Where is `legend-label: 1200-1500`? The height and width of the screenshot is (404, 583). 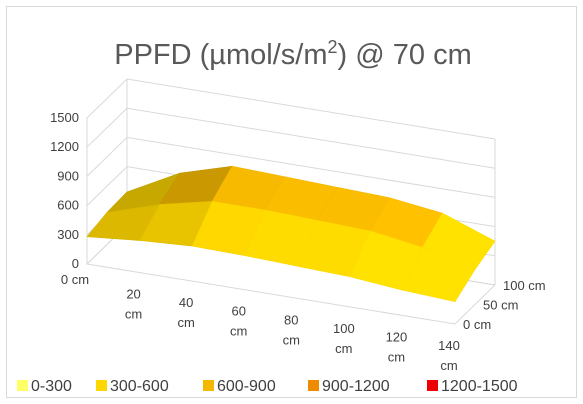
legend-label: 1200-1500 is located at coordinates (479, 386).